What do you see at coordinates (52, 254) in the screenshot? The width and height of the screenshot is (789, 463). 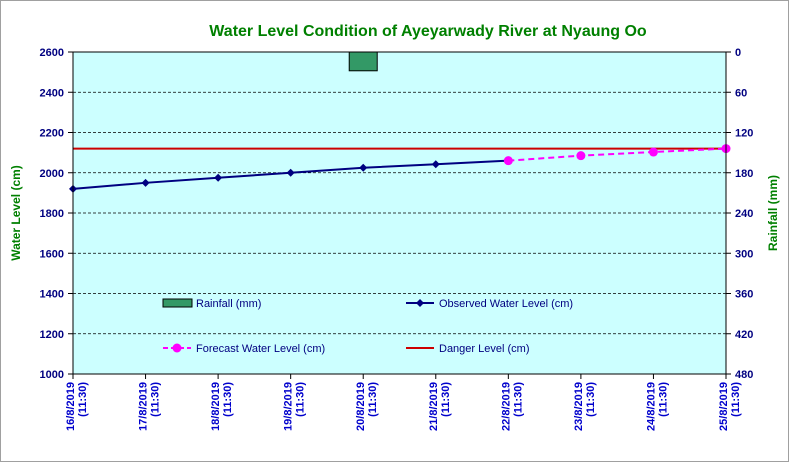 I see `y-tick-label: 1600` at bounding box center [52, 254].